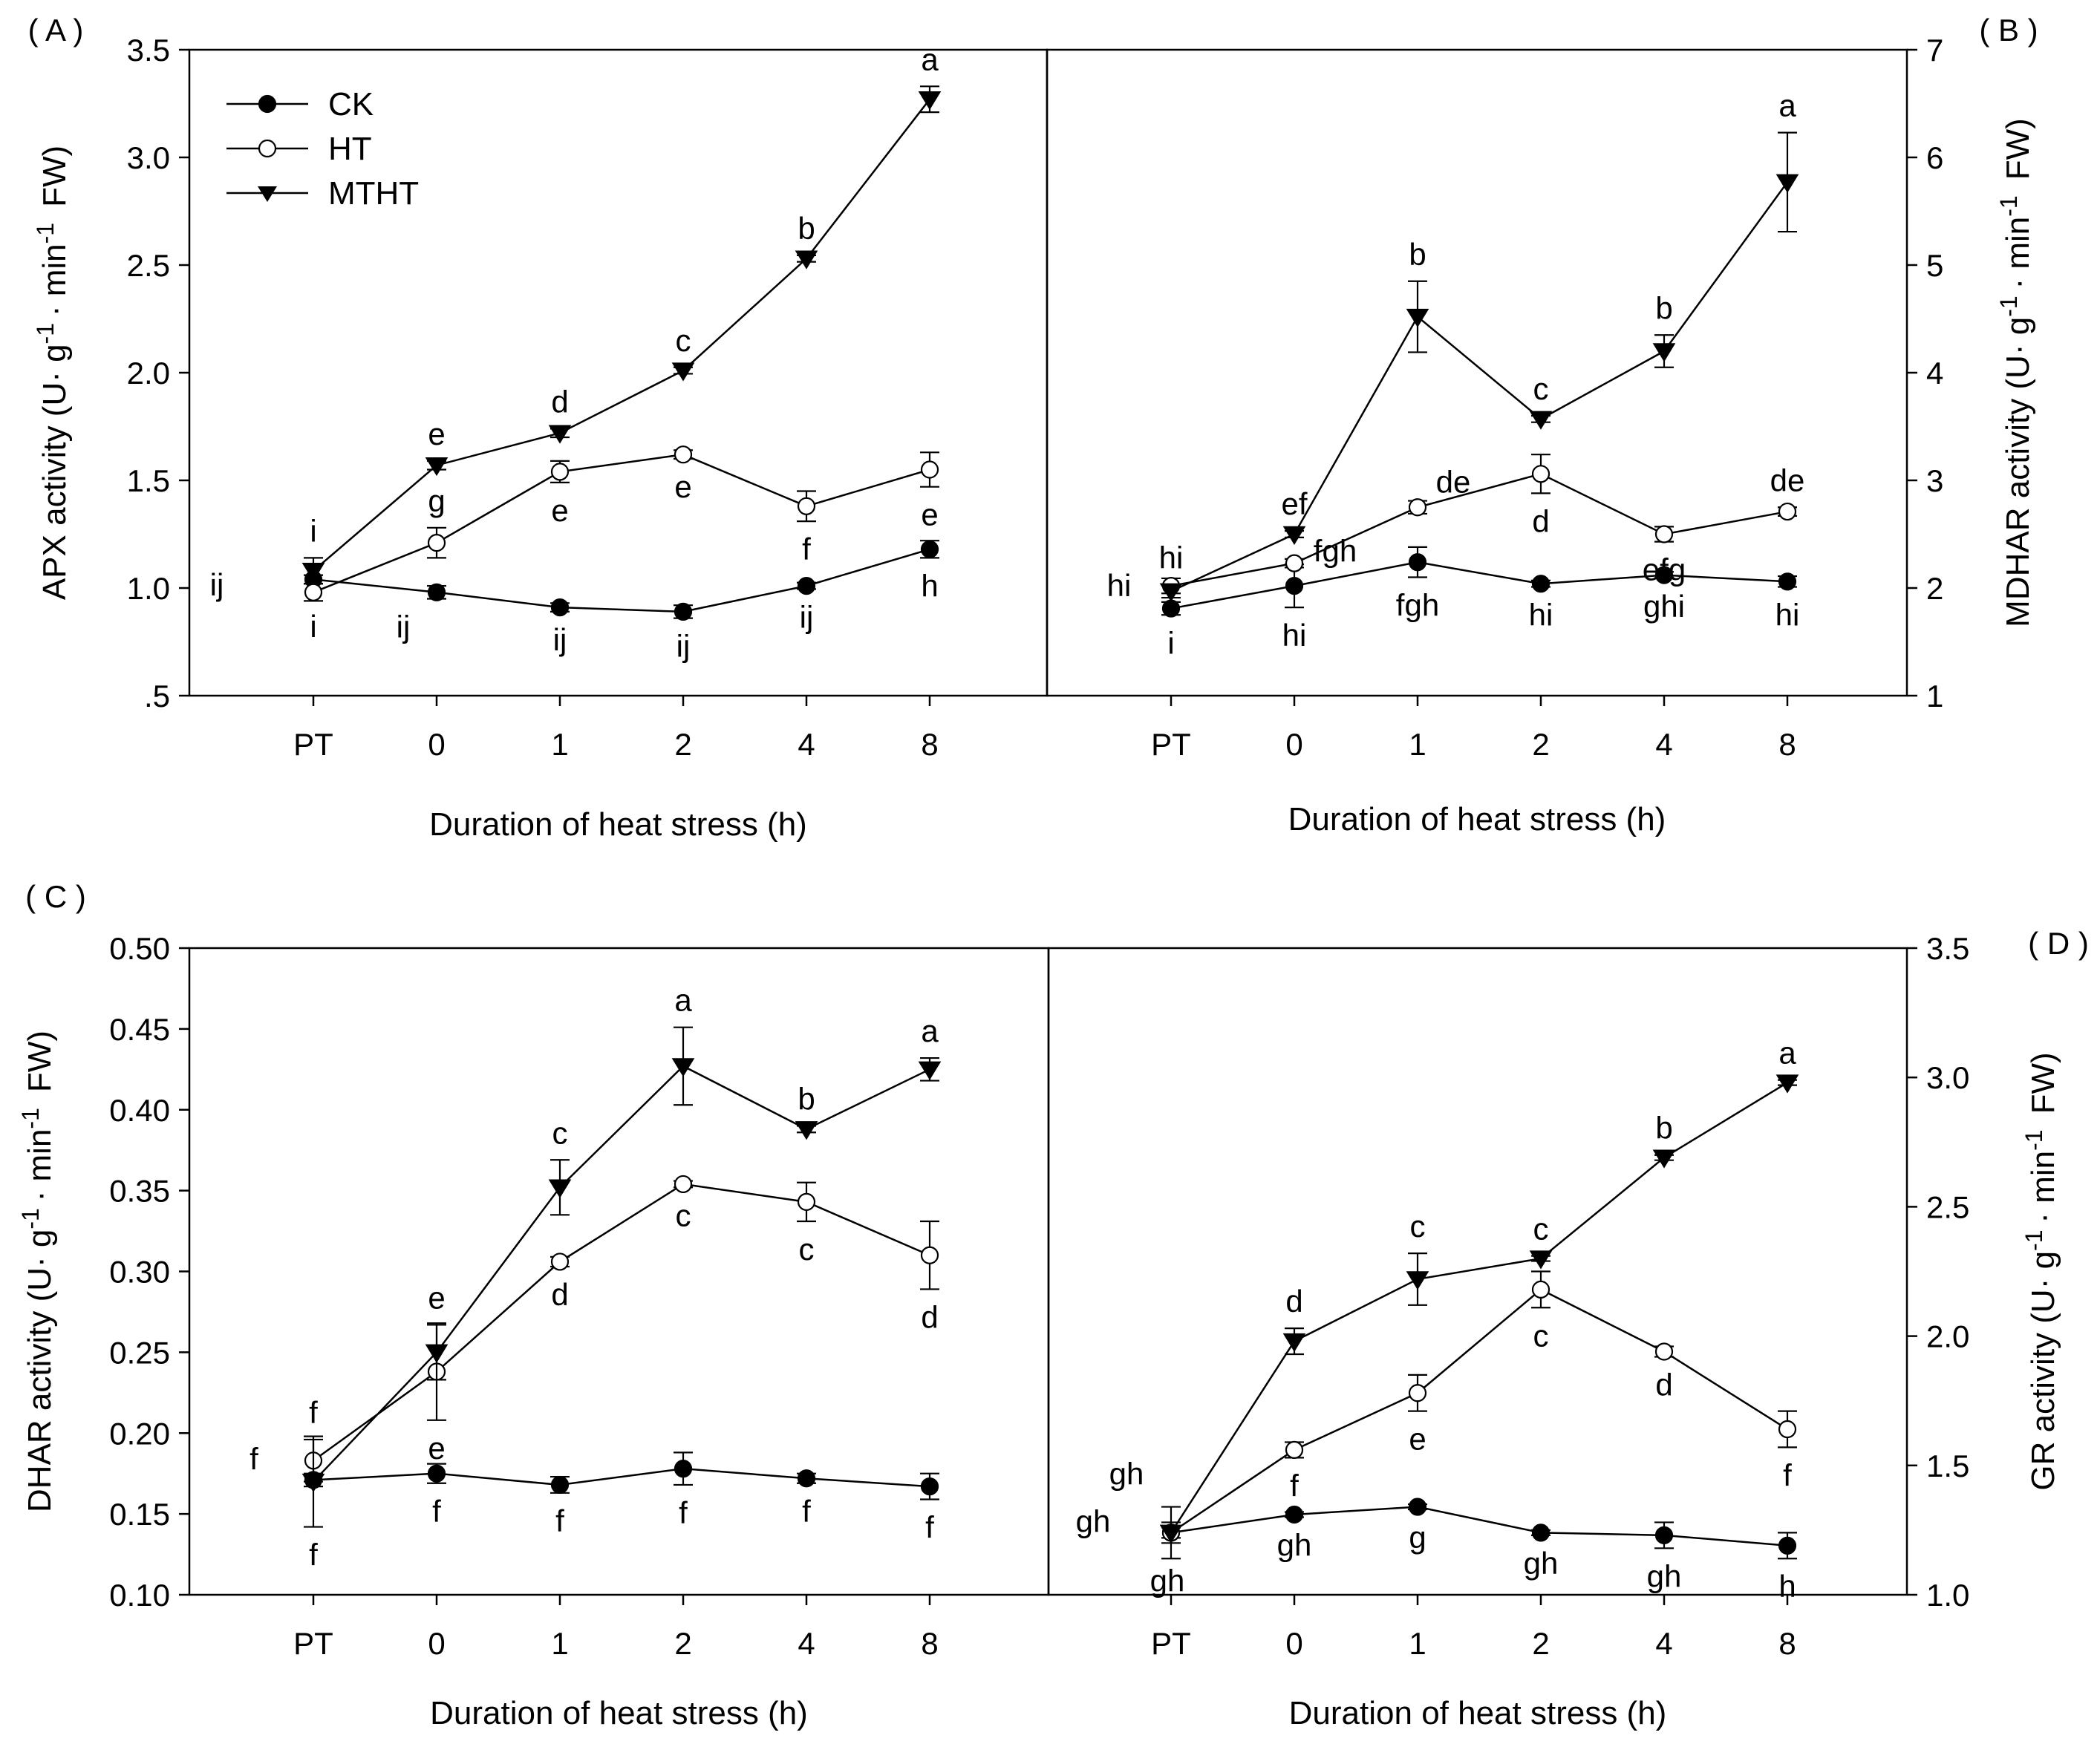 The height and width of the screenshot is (1744, 2100). Describe the element at coordinates (1934, 696) in the screenshot. I see `y-tick-label: 1` at that location.